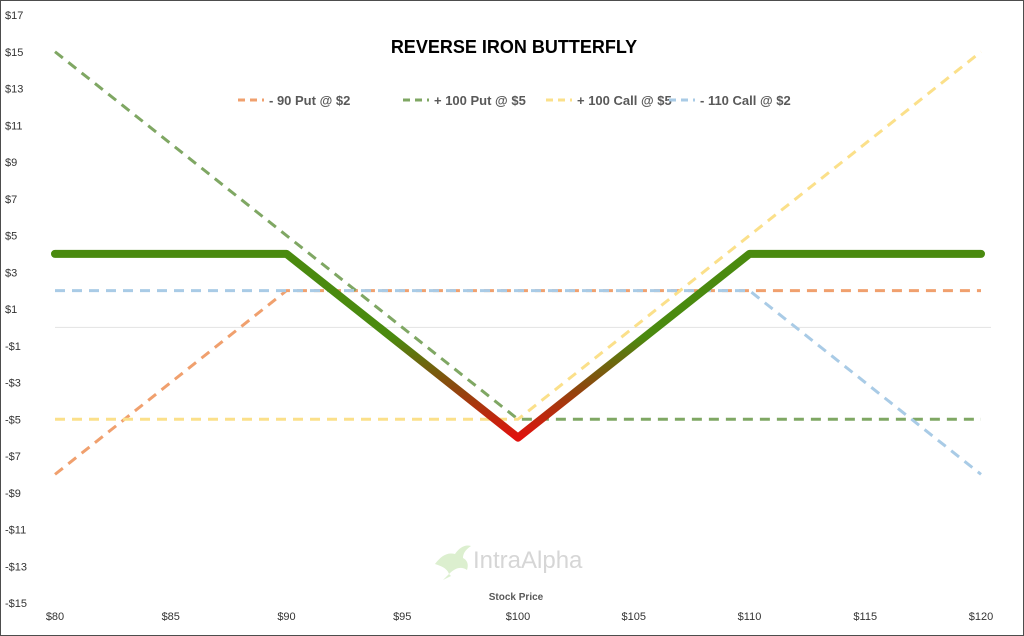 This screenshot has width=1024, height=636. I want to click on watermark: IntraAlpha, so click(509, 562).